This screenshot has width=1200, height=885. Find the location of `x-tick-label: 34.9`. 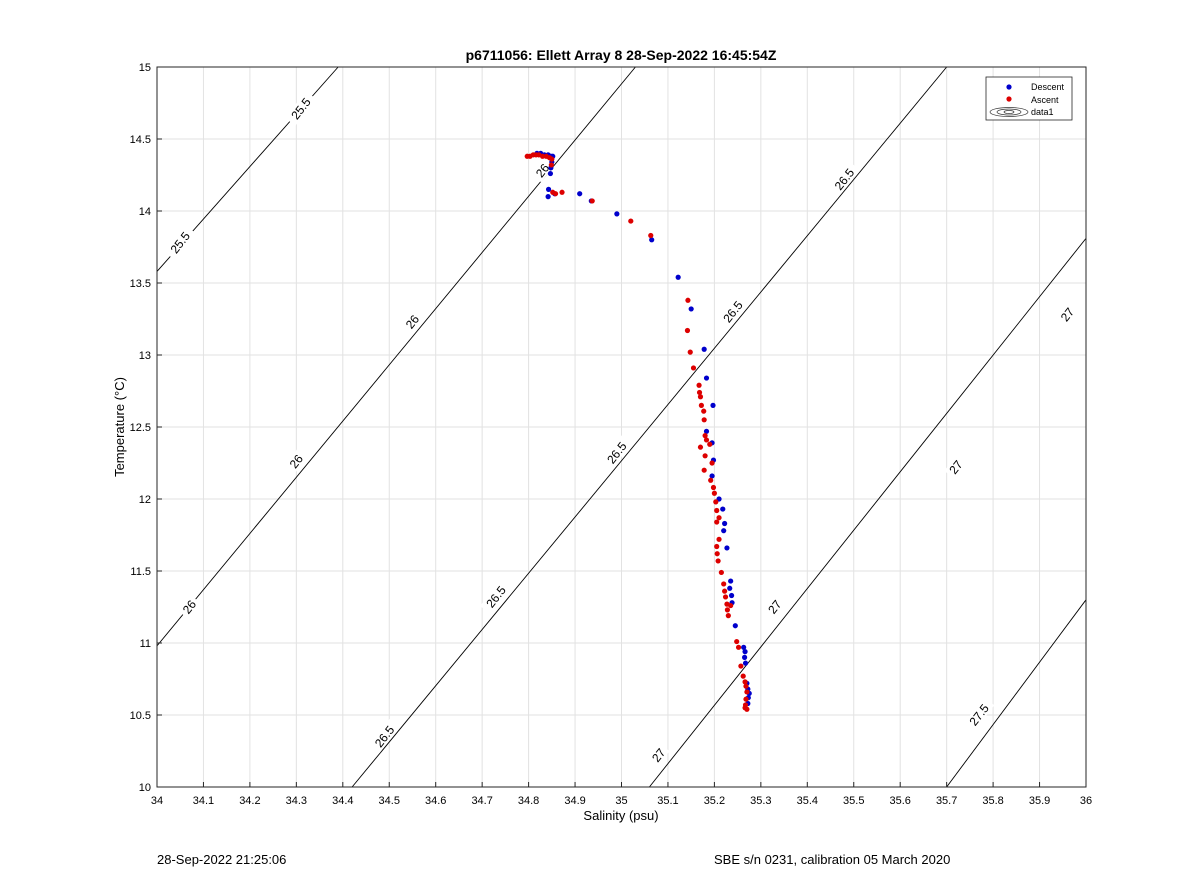

x-tick-label: 34.9 is located at coordinates (574, 801).